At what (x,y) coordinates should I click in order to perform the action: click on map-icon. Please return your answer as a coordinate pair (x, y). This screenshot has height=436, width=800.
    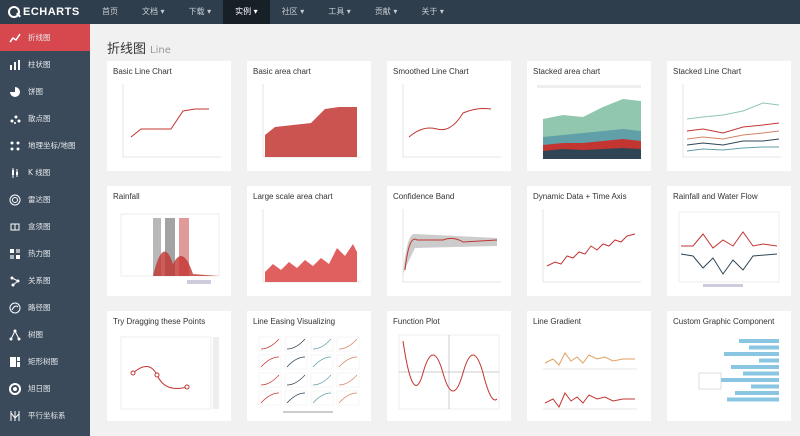
    Looking at the image, I should click on (15, 146).